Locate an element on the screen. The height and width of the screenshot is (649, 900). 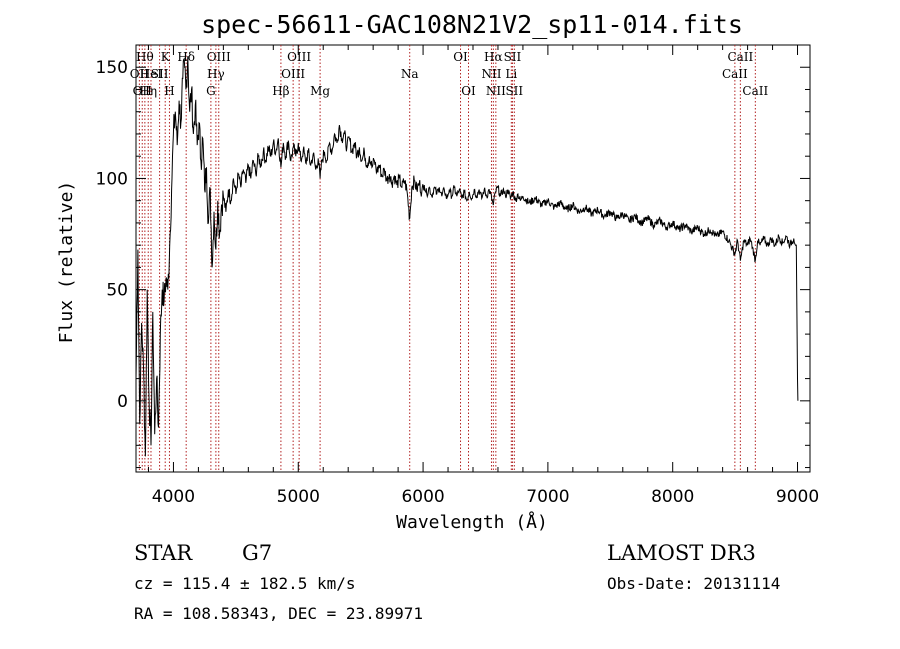
line-label-17: OI is located at coordinates (460, 57).